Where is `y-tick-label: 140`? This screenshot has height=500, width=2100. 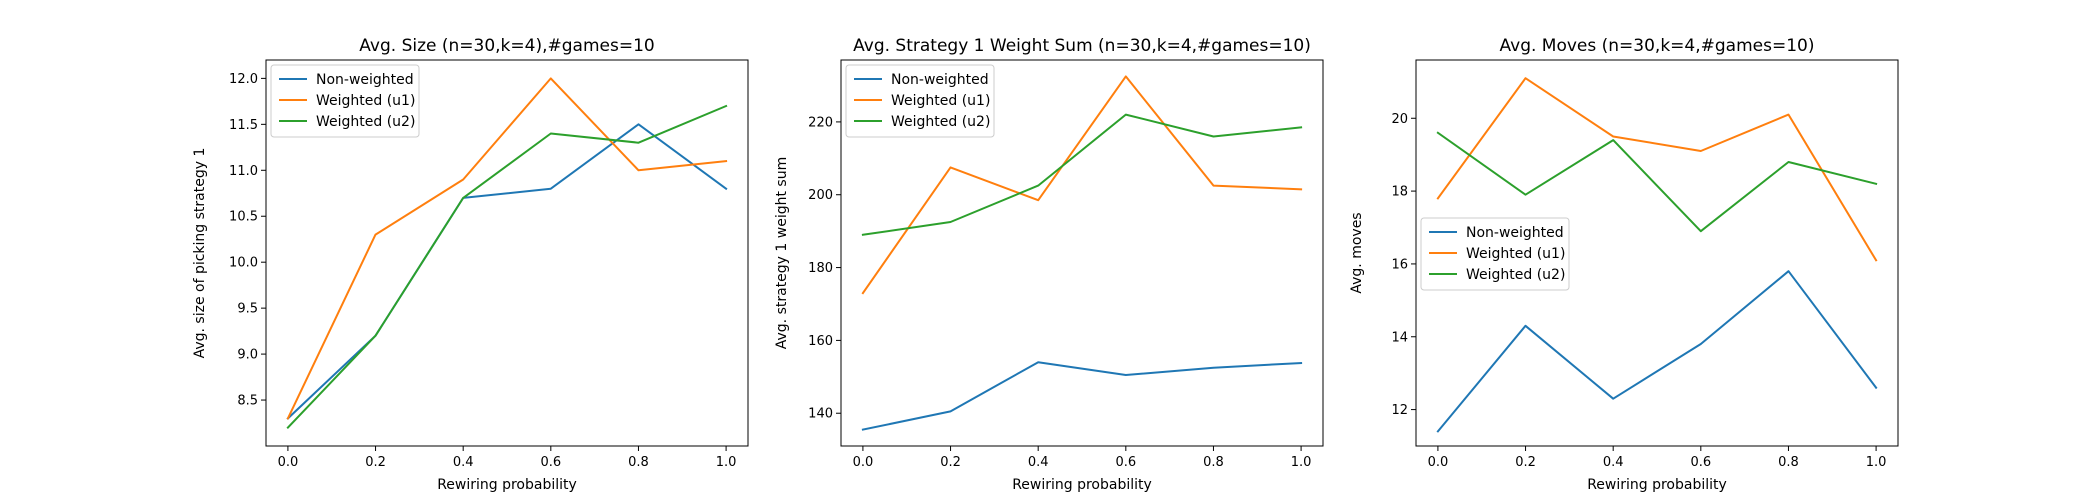
y-tick-label: 140 is located at coordinates (820, 414).